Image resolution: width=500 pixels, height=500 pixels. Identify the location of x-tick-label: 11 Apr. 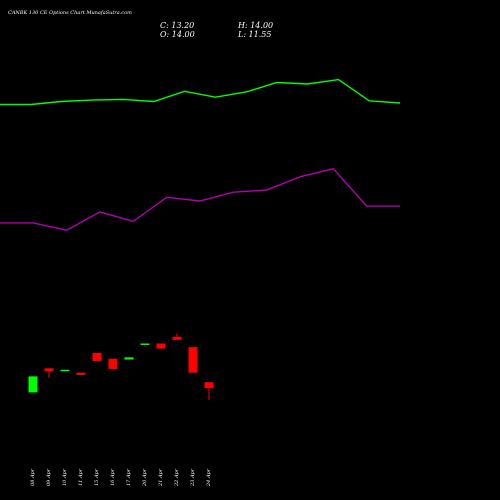
(81, 477).